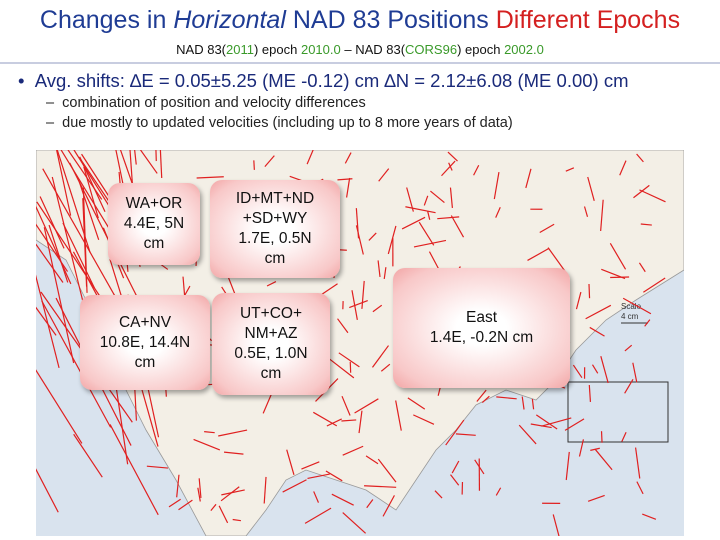 This screenshot has width=720, height=540. Describe the element at coordinates (154, 203) in the screenshot. I see `region-text: WA+OR` at that location.